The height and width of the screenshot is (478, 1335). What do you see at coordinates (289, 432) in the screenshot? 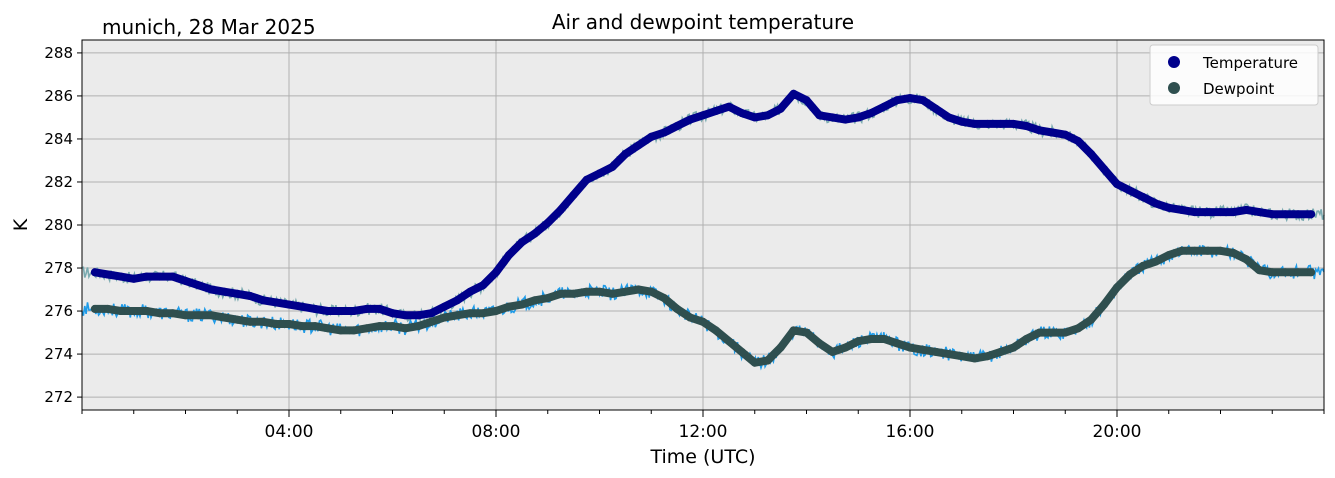
I see `x-tick-label: 04:00` at bounding box center [289, 432].